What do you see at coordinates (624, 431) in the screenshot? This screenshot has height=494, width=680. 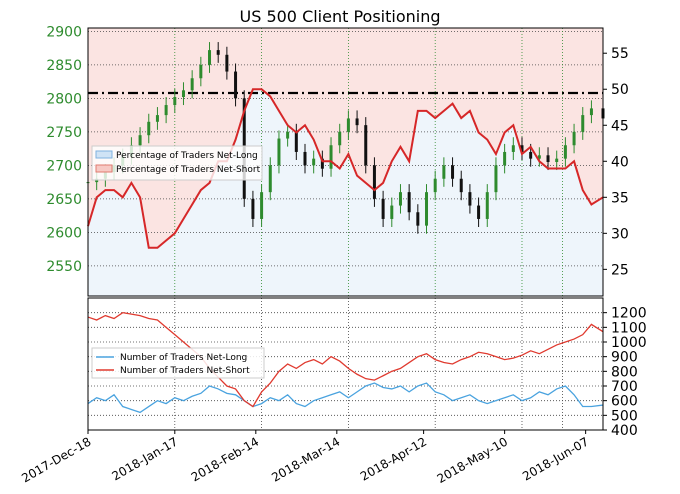 I see `count-tick-label: 400` at bounding box center [624, 431].